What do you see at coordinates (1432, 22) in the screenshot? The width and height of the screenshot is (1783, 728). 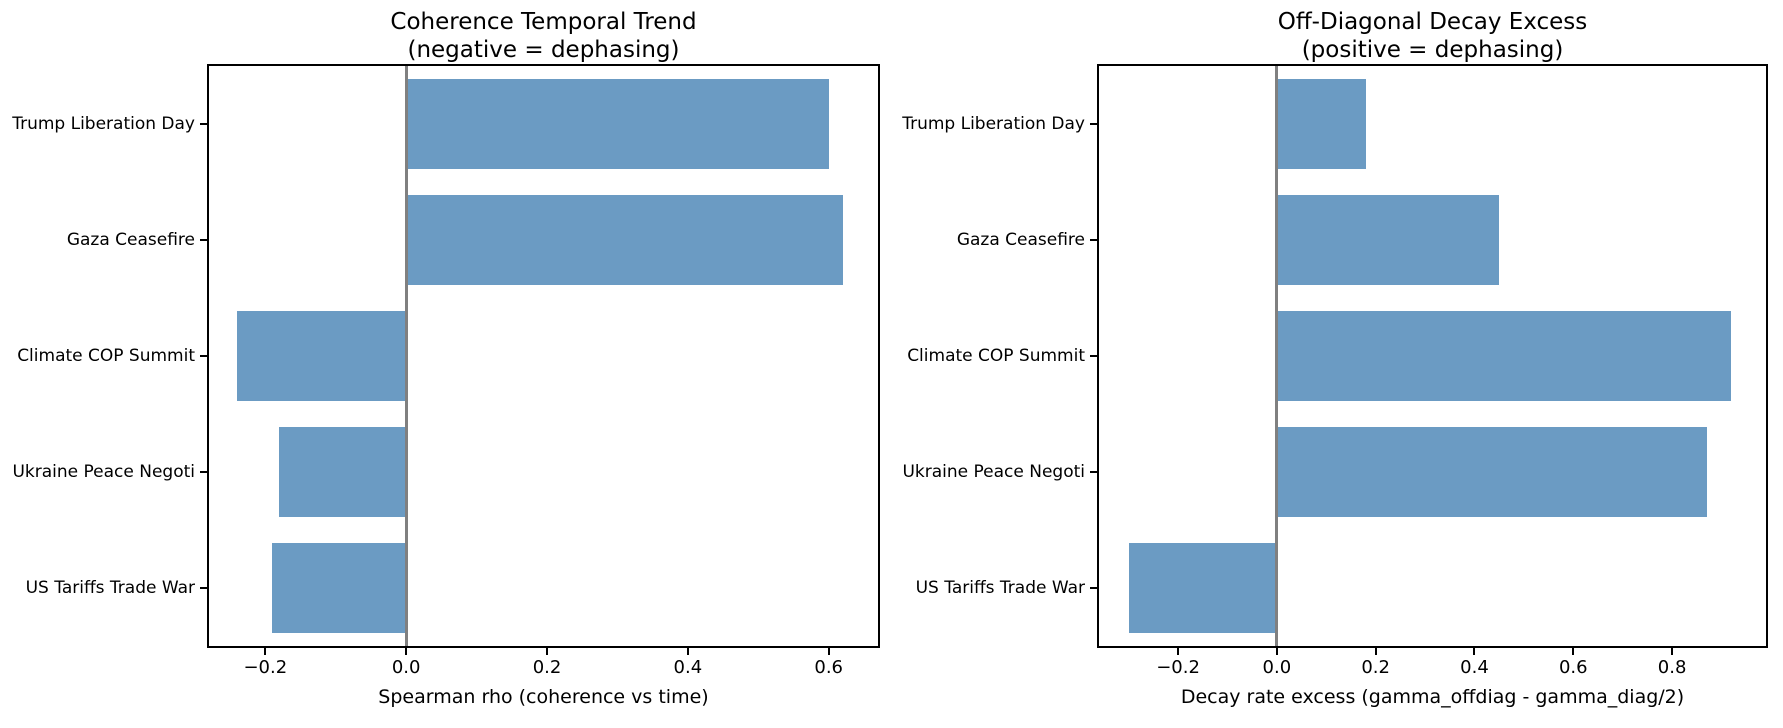 I see `right-chart-title-line1: Off-Diagonal Decay Excess` at bounding box center [1432, 22].